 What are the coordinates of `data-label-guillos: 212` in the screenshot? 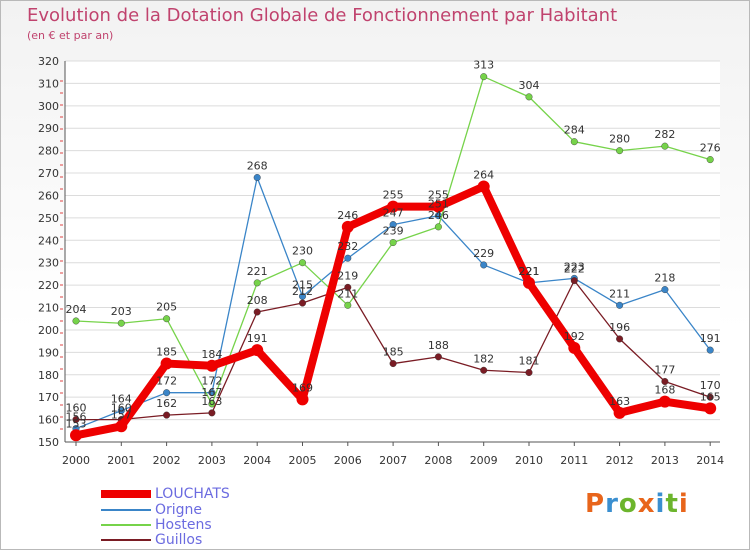 It's located at (302, 291).